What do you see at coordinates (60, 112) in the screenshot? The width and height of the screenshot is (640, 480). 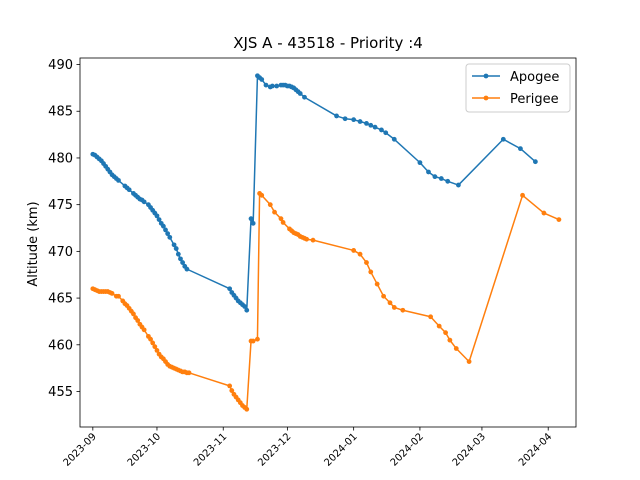 I see `y-tick-label: 485` at bounding box center [60, 112].